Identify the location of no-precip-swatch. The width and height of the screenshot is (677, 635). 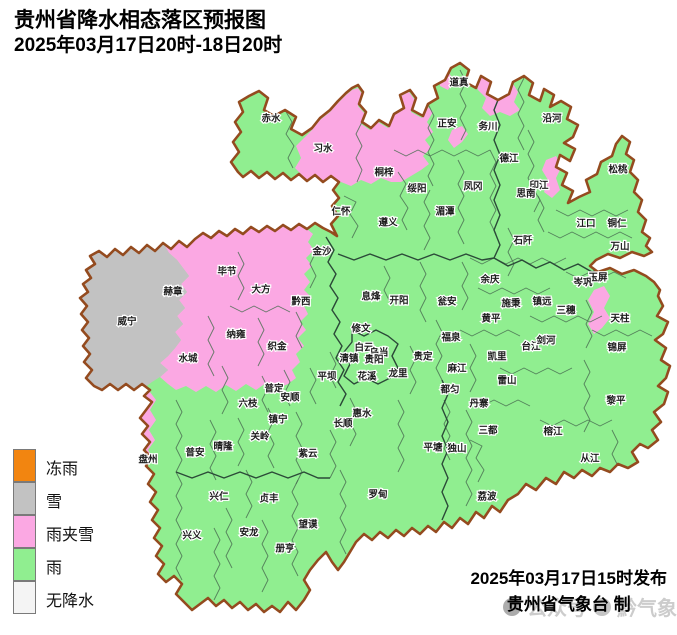
(24, 597).